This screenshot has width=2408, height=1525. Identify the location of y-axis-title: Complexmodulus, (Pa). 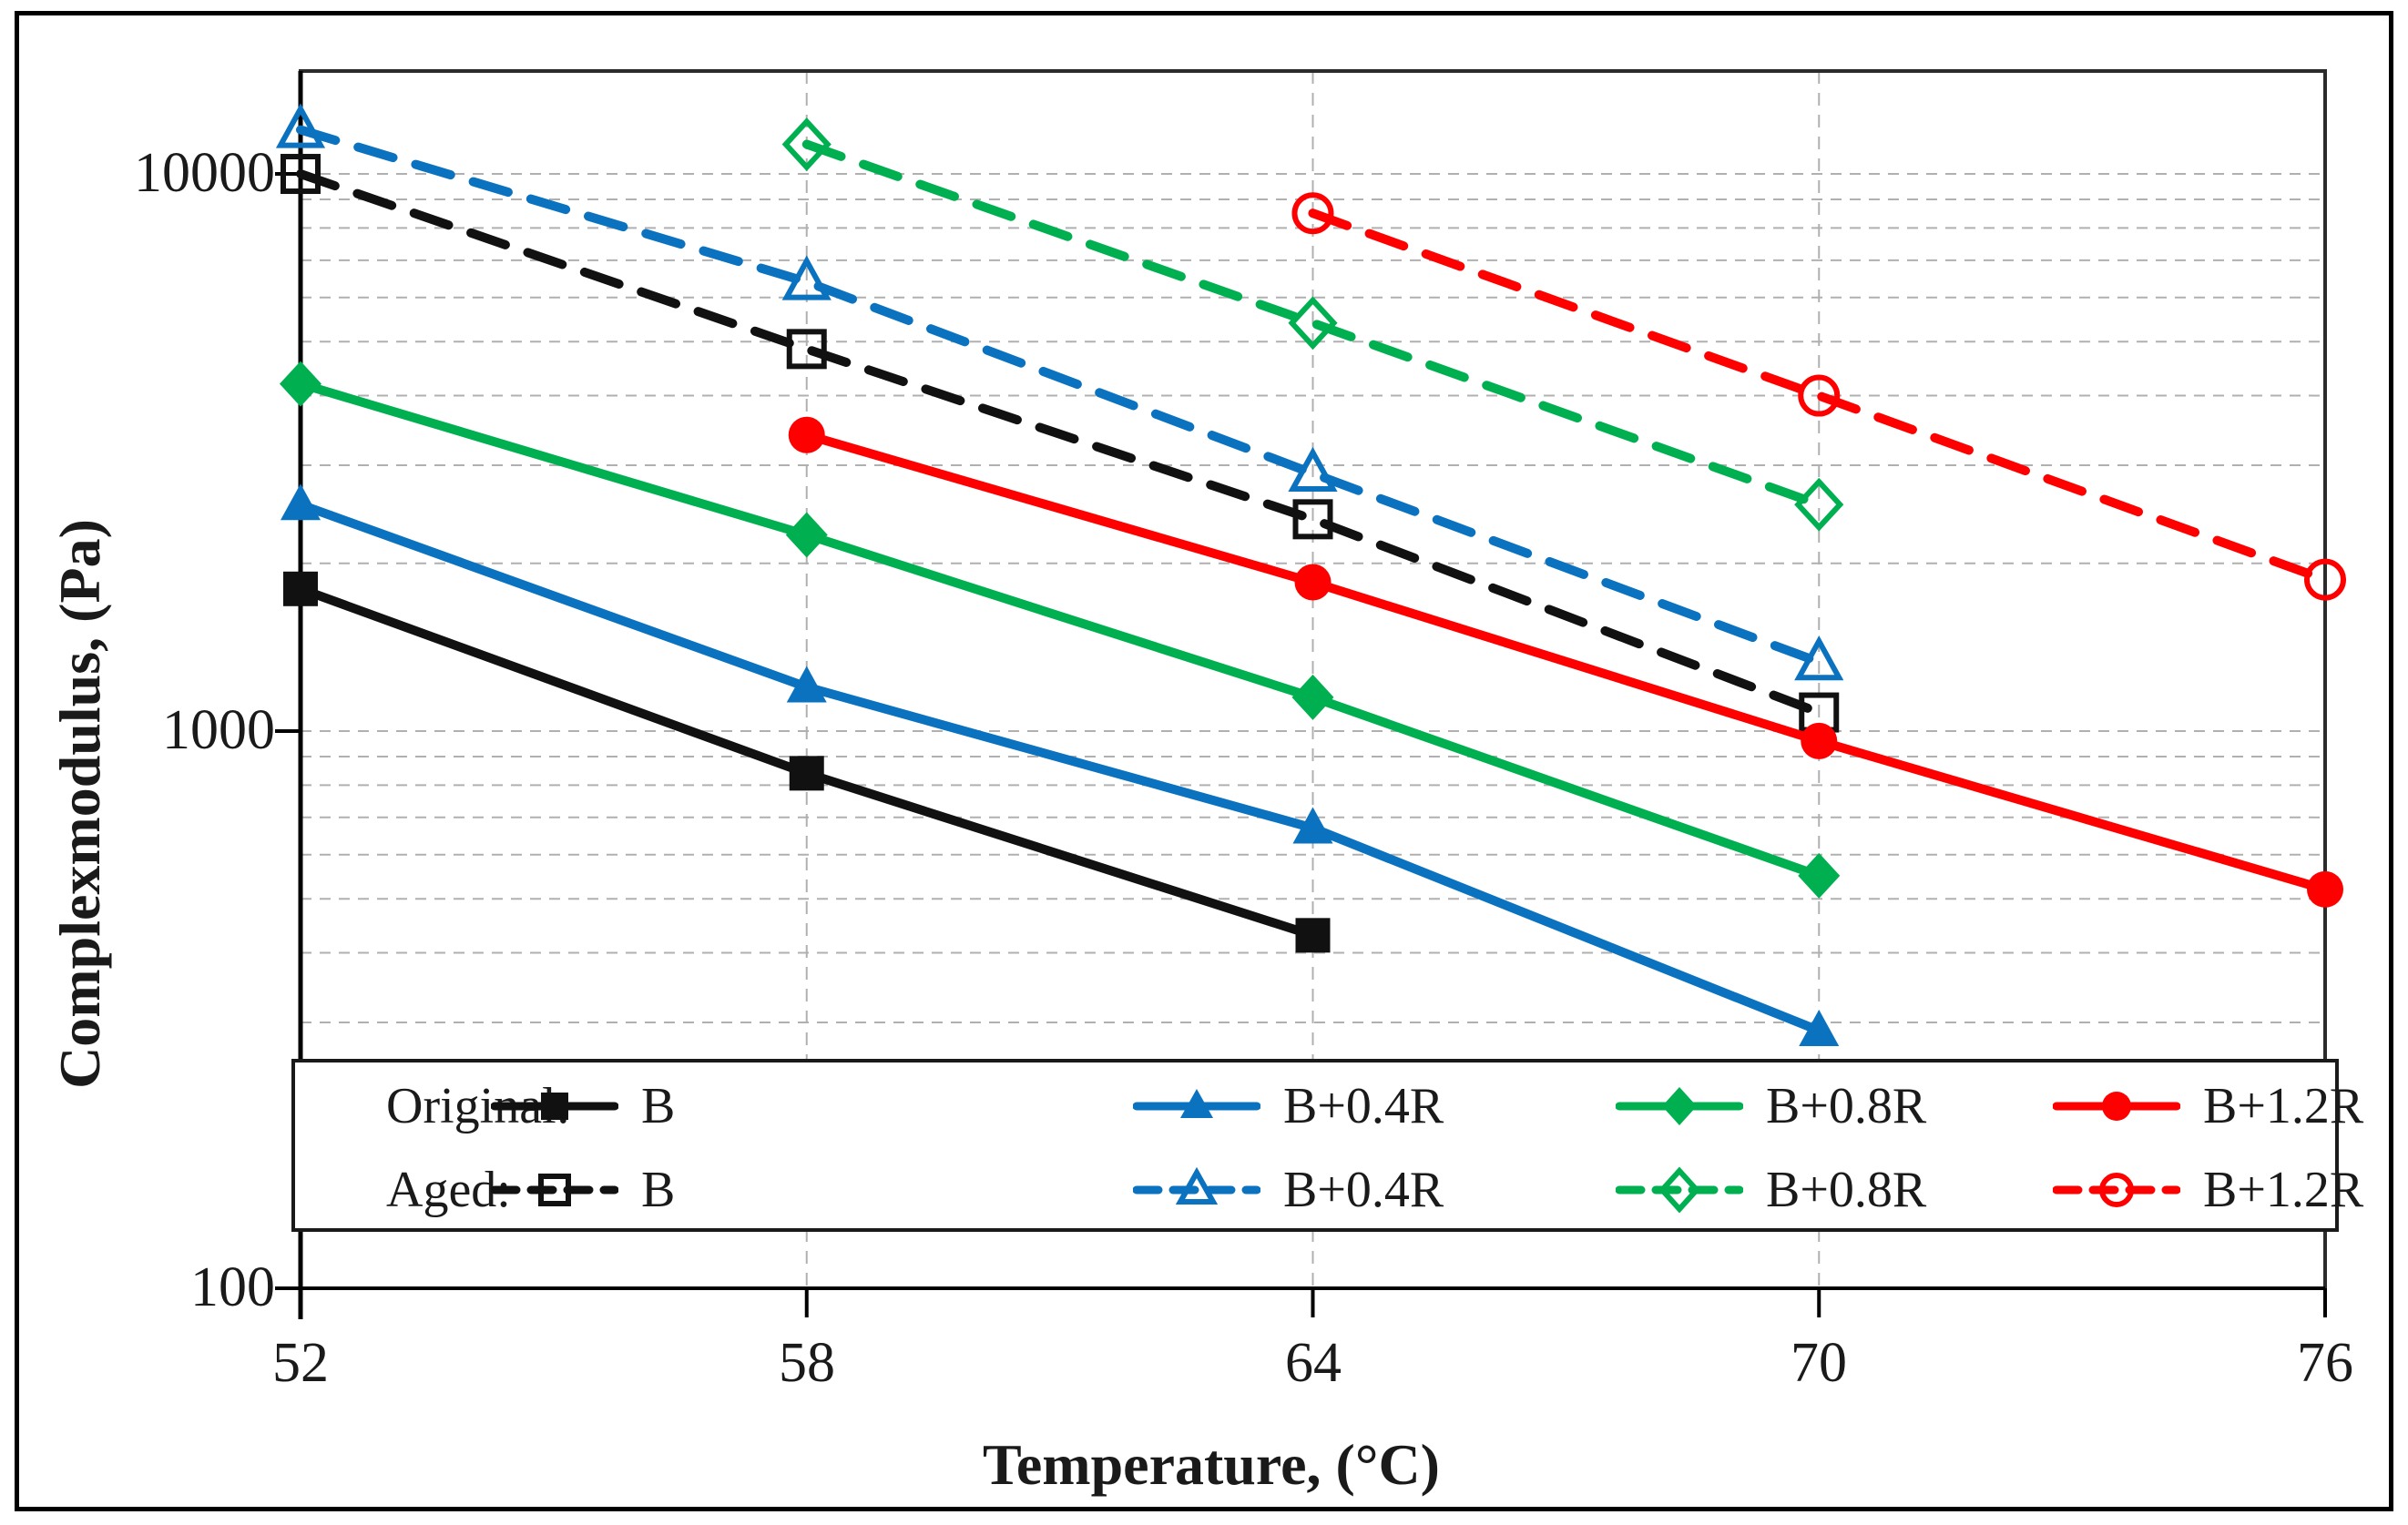
(79, 804).